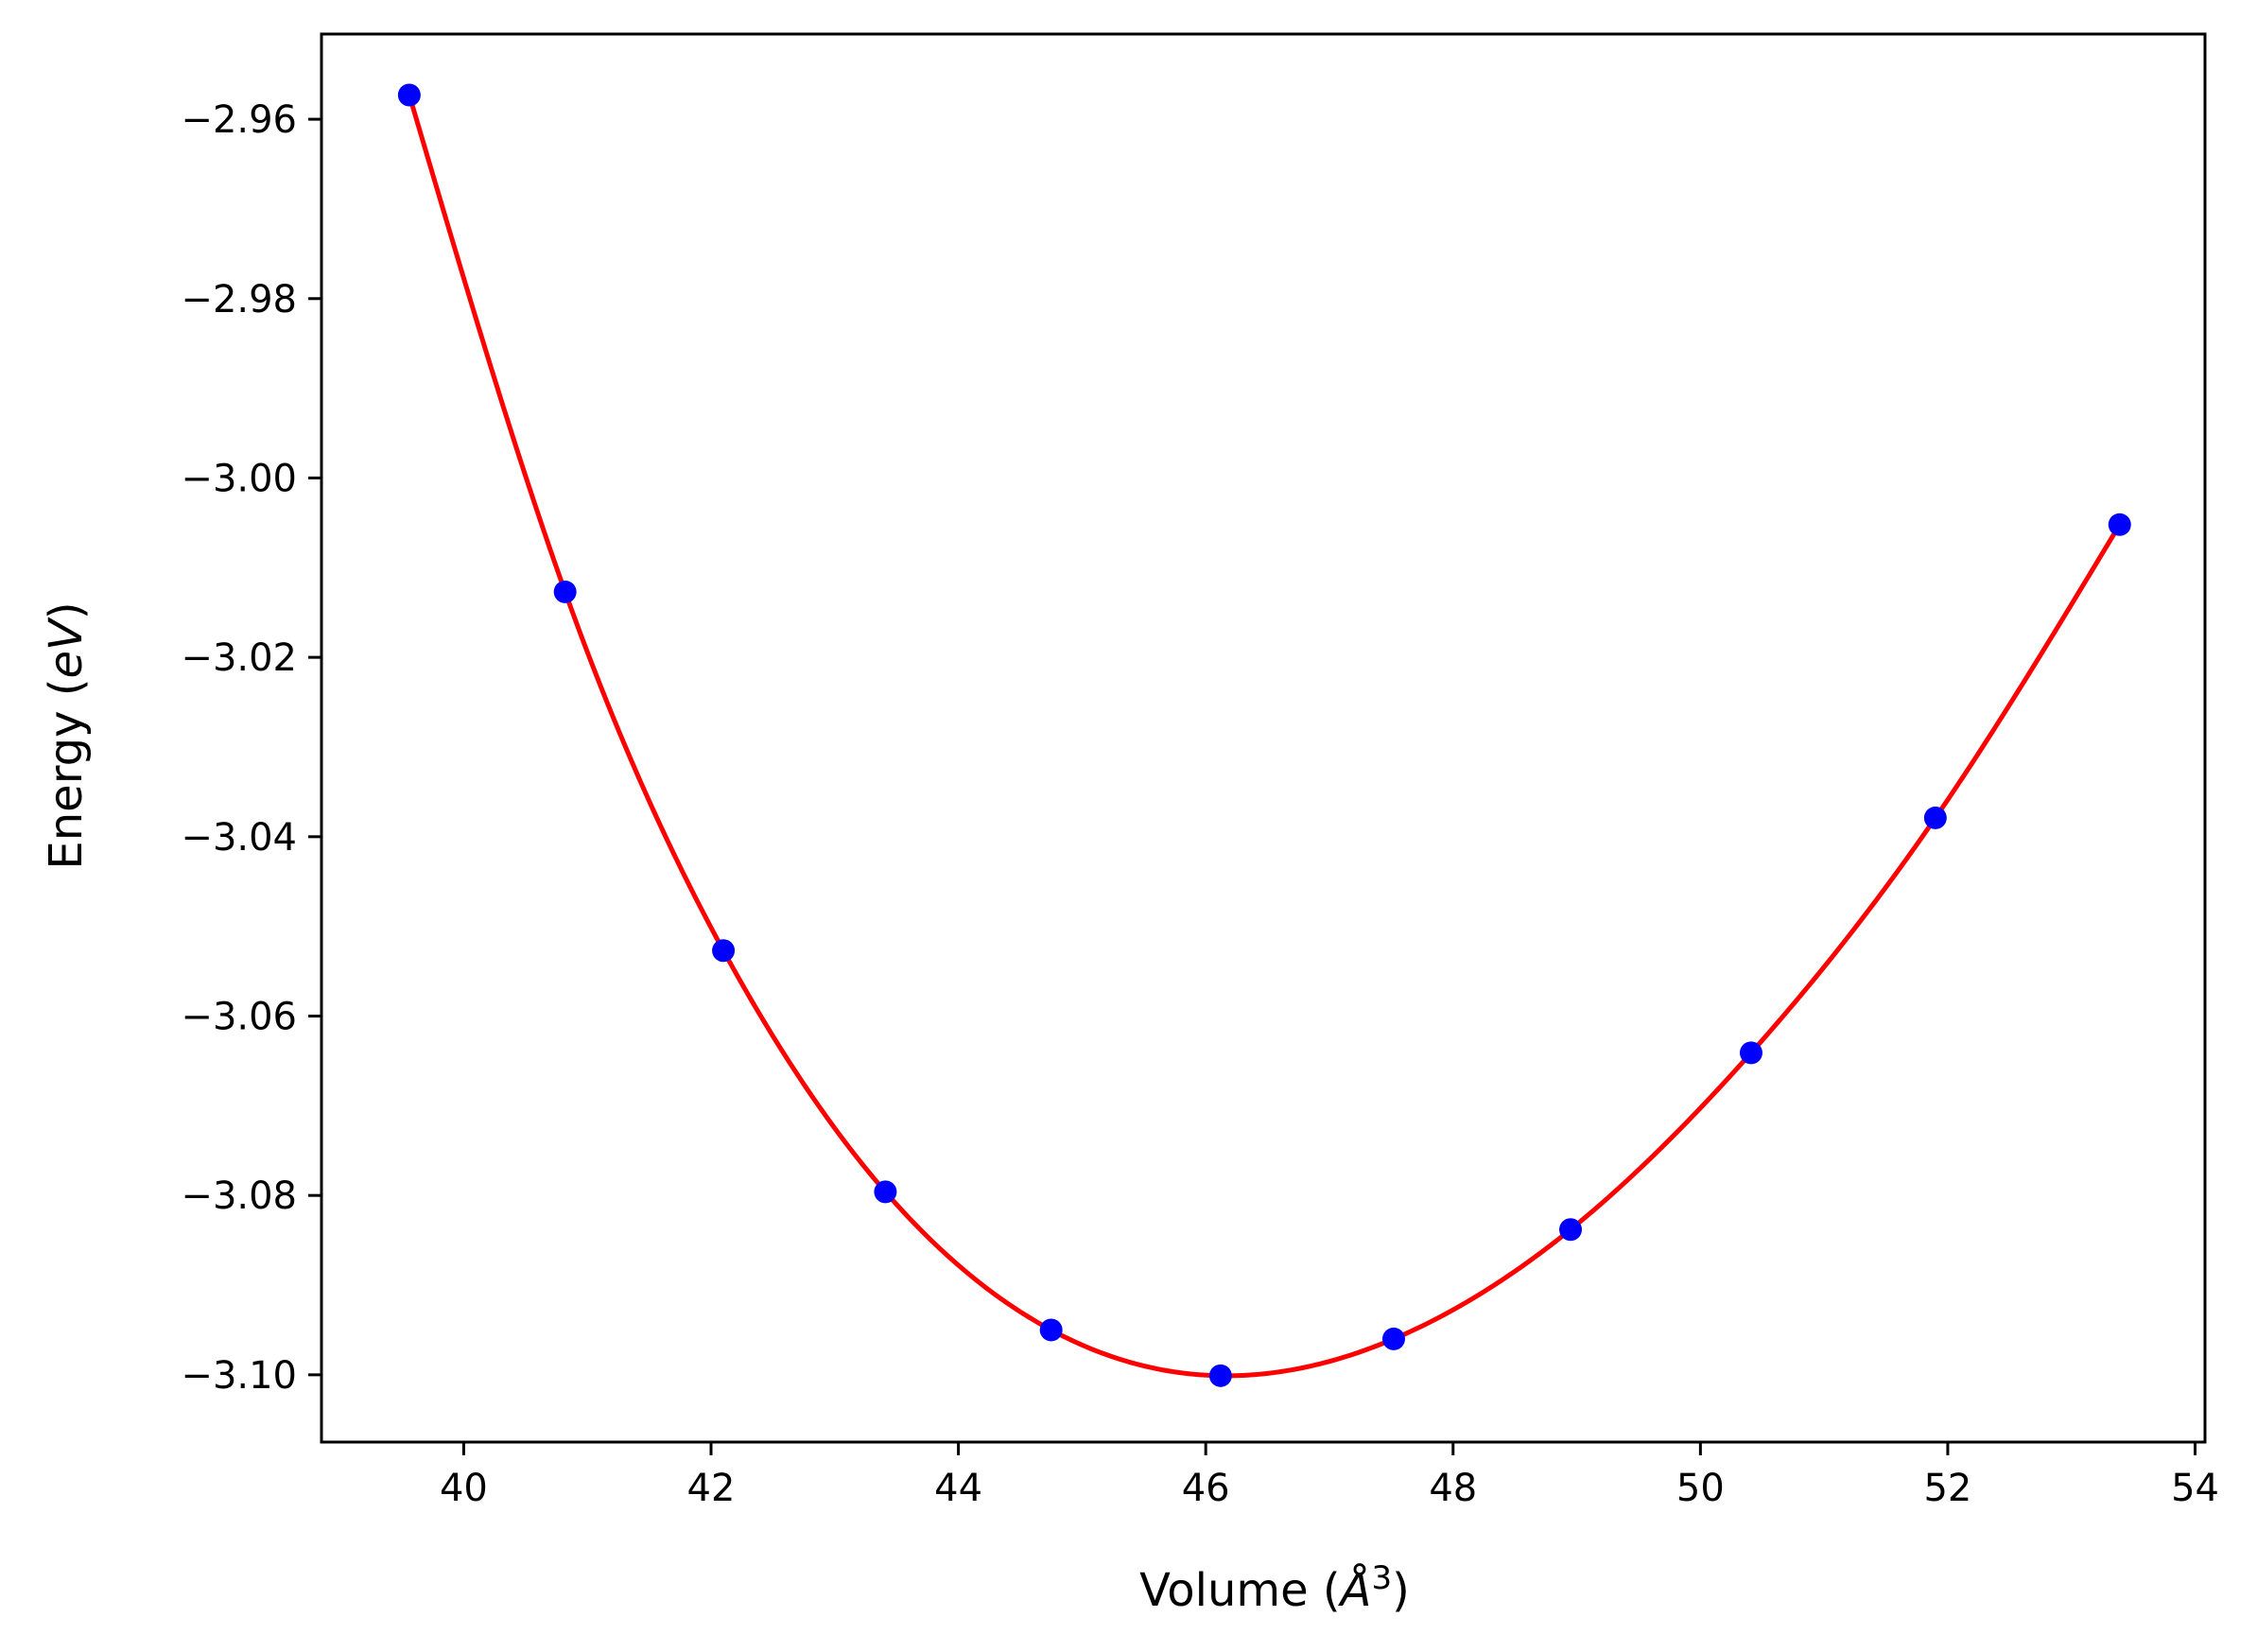 Image resolution: width=2257 pixels, height=1652 pixels. I want to click on x-tick-label: 48, so click(1453, 1489).